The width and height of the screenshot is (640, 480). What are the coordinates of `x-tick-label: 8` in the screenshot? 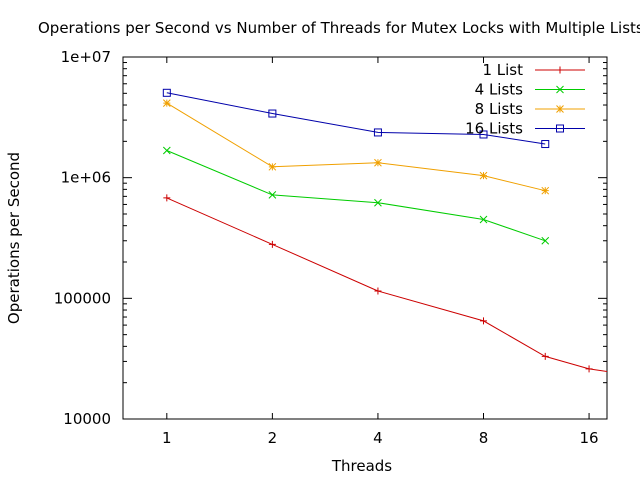 It's located at (484, 438).